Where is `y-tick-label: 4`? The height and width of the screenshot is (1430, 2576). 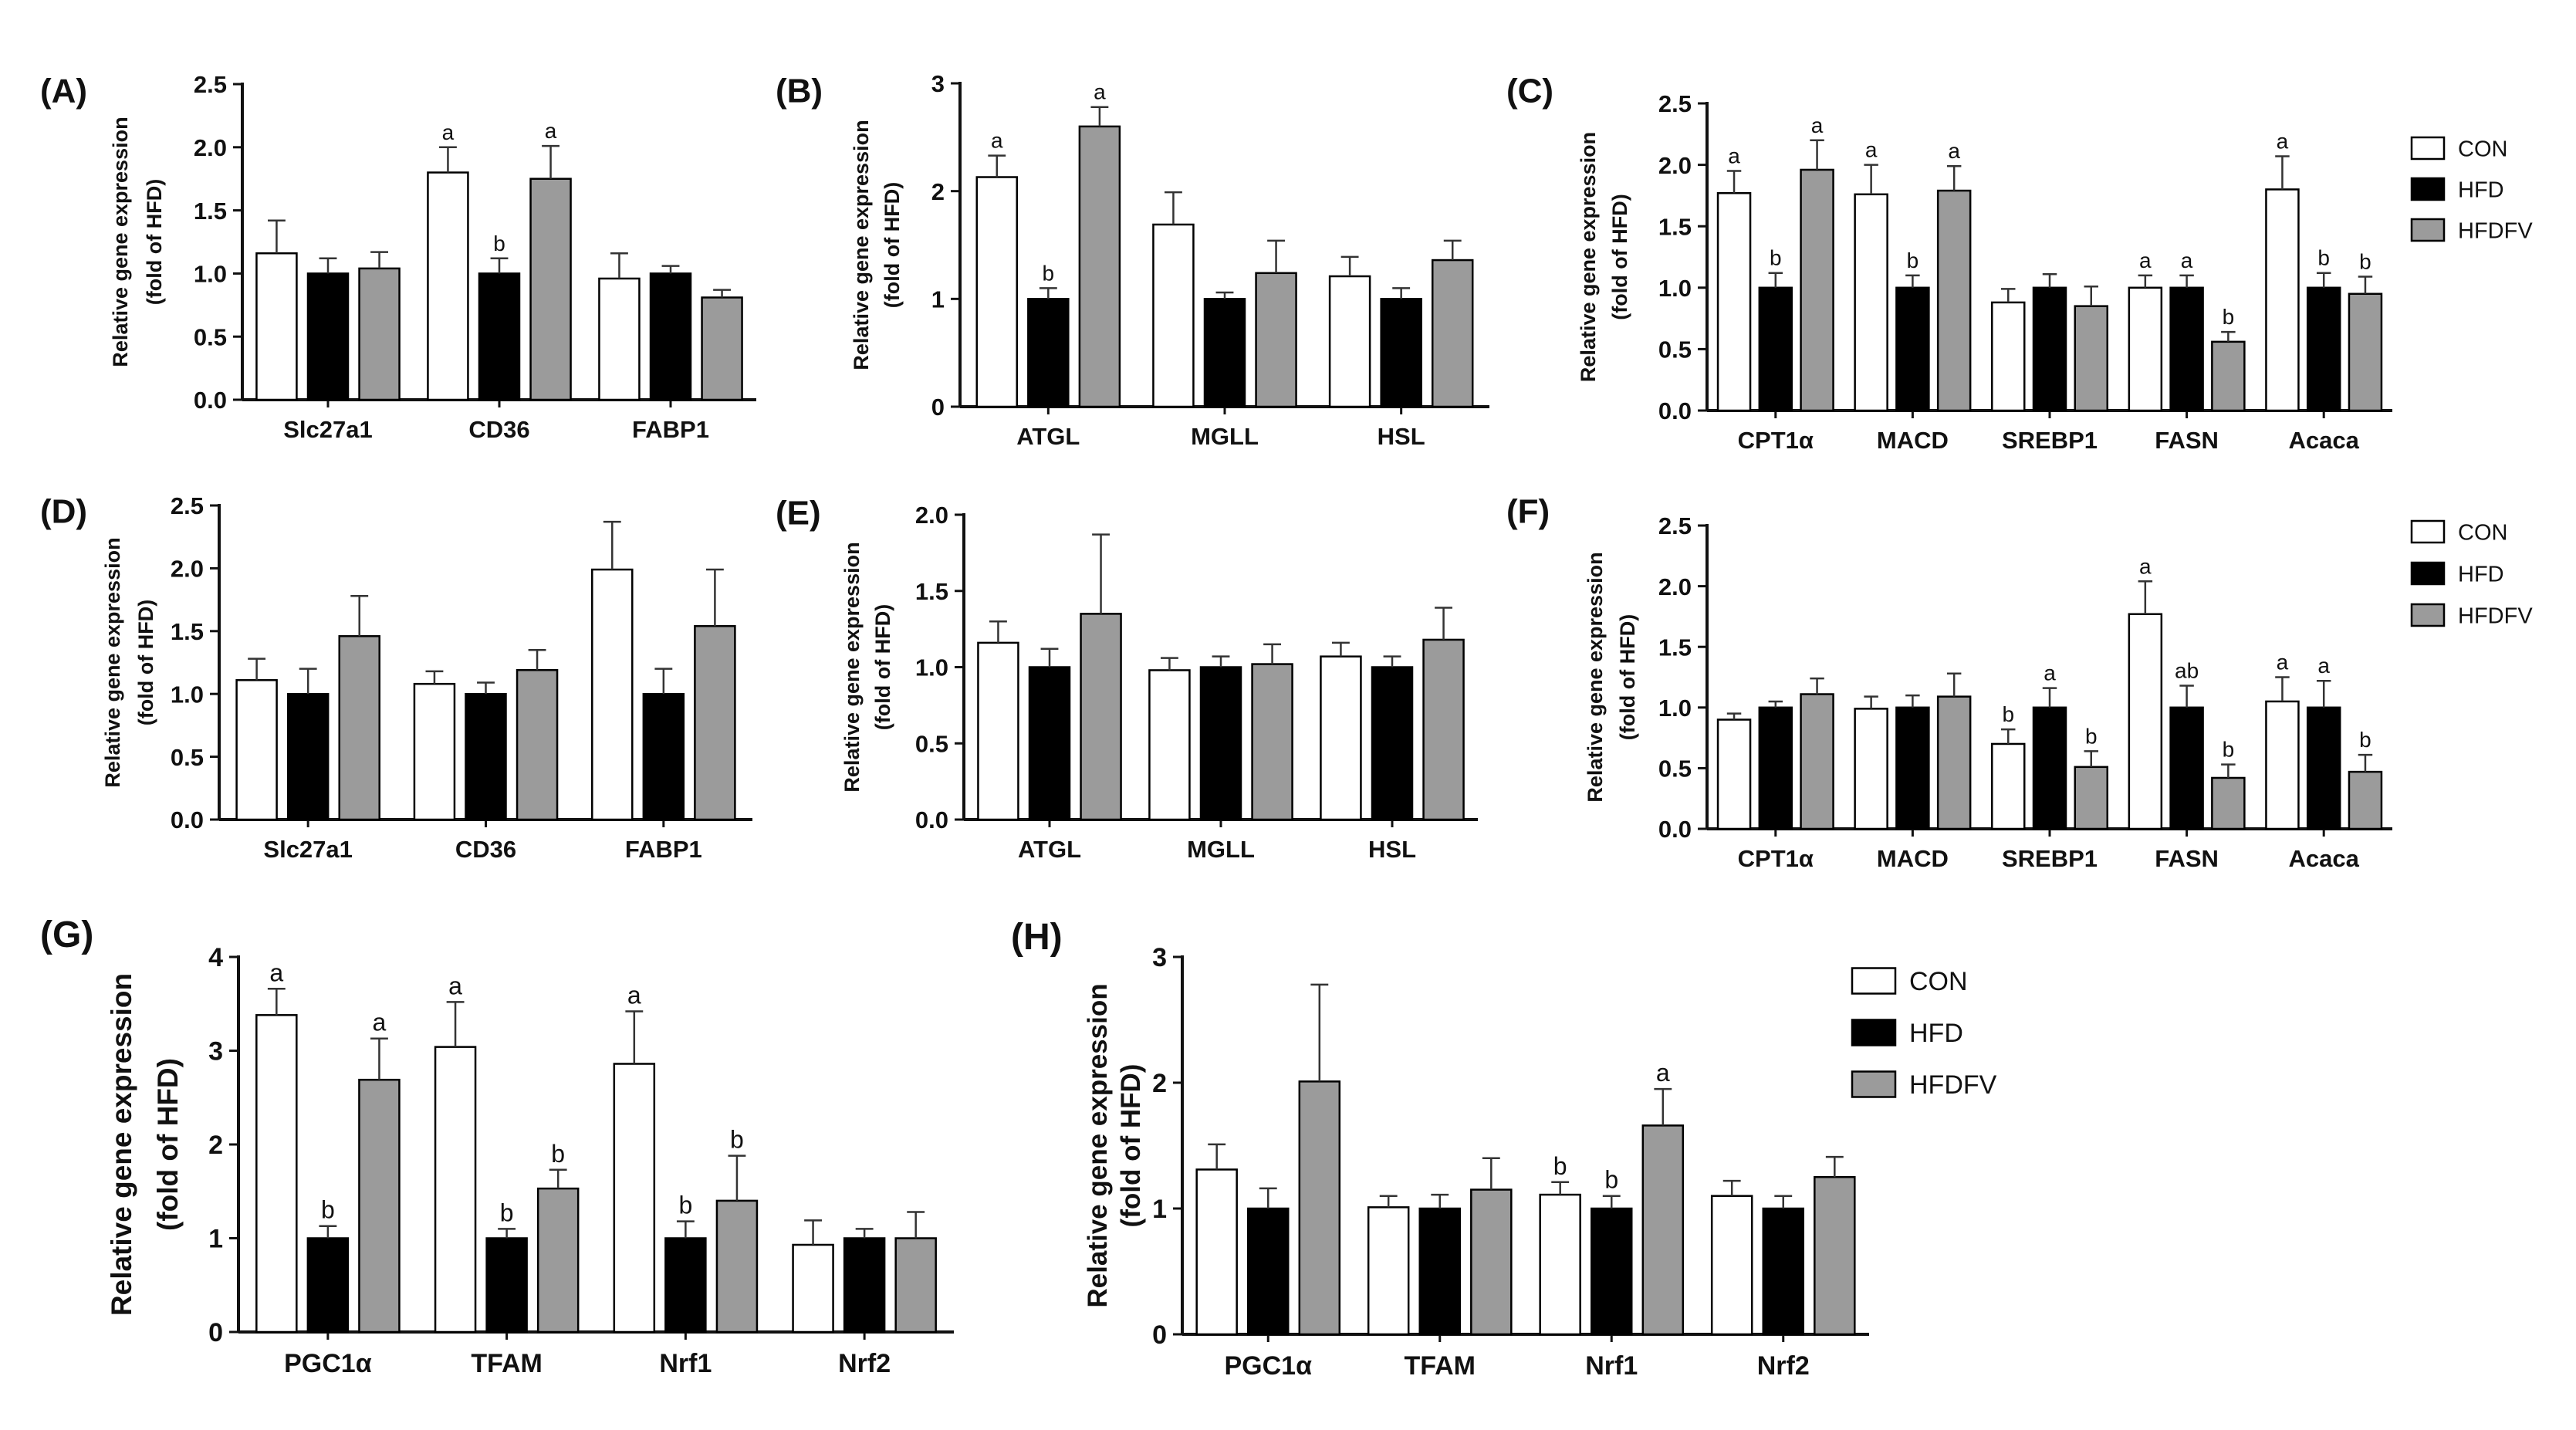
y-tick-label: 4 is located at coordinates (215, 957).